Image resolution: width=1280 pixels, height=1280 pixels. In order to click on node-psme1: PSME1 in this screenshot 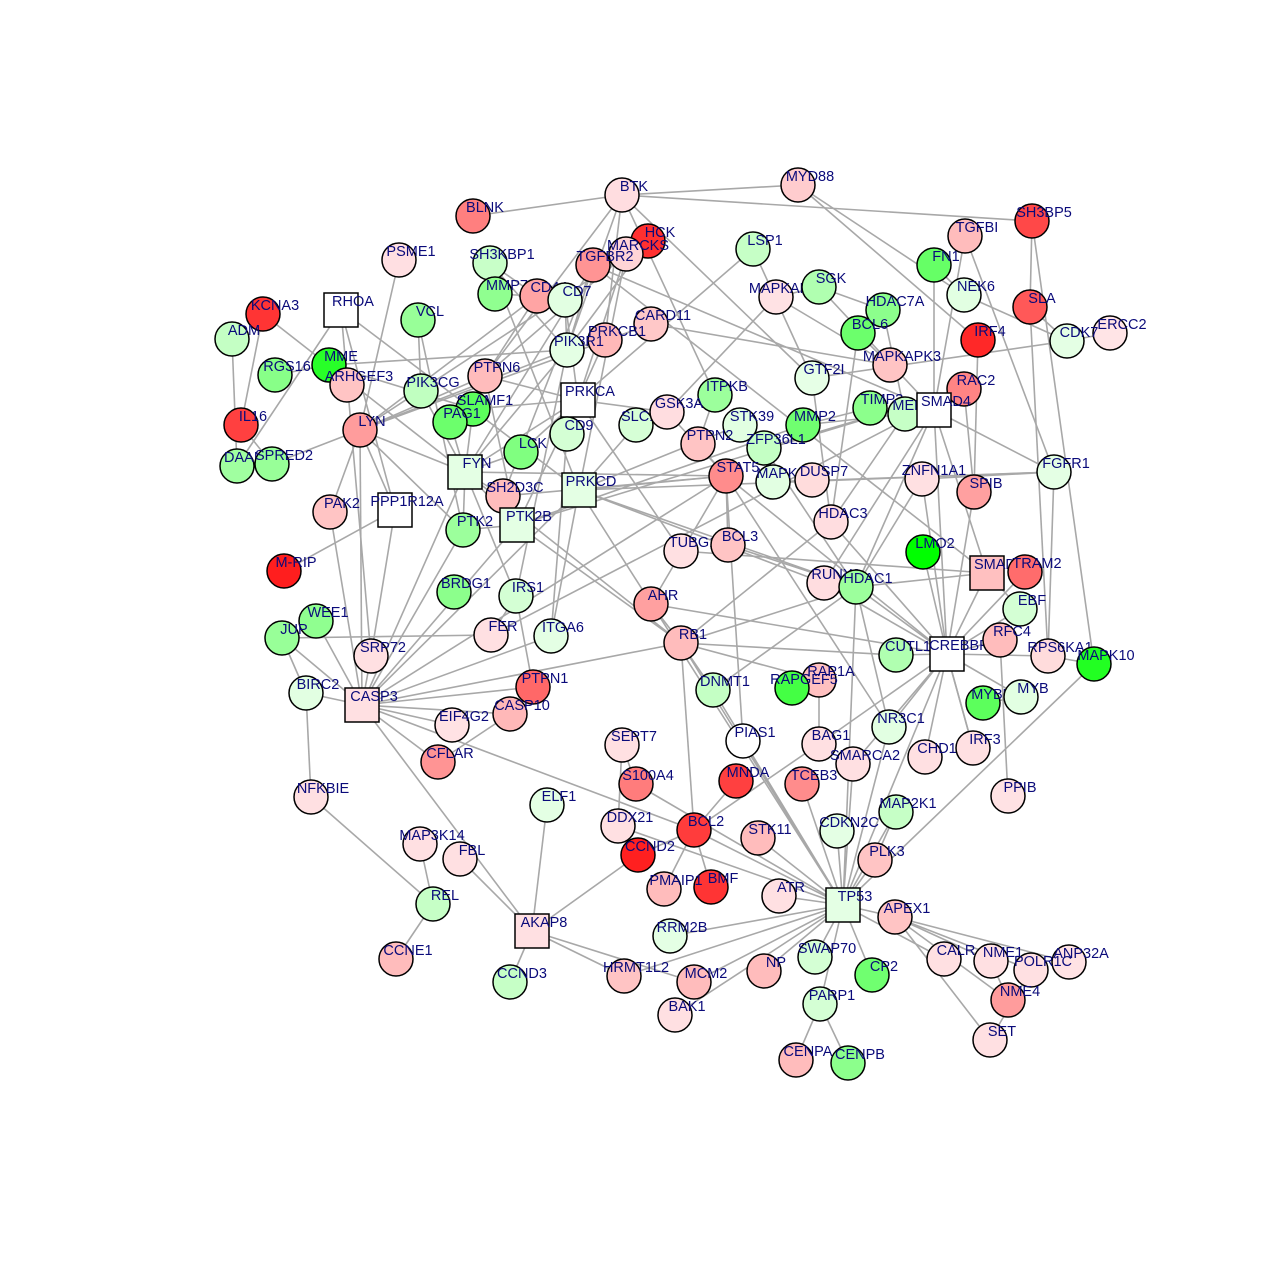, I will do `click(408, 260)`.